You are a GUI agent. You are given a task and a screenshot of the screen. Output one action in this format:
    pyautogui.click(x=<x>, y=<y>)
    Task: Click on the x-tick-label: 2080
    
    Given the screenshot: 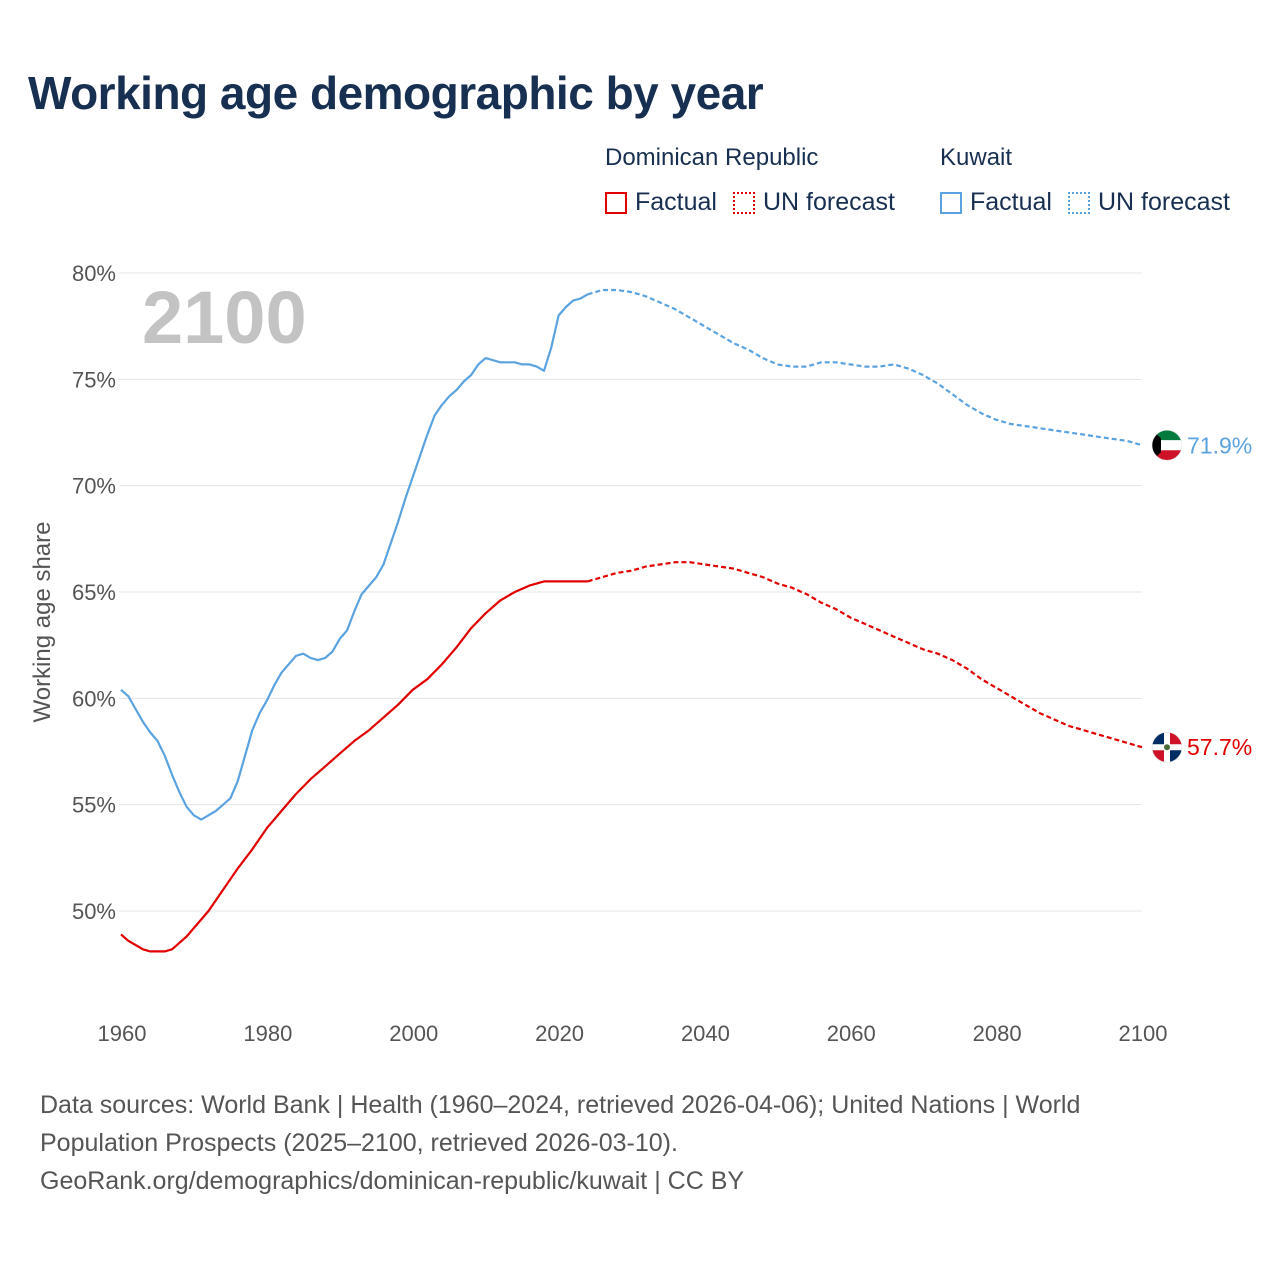 What is the action you would take?
    pyautogui.click(x=997, y=1033)
    